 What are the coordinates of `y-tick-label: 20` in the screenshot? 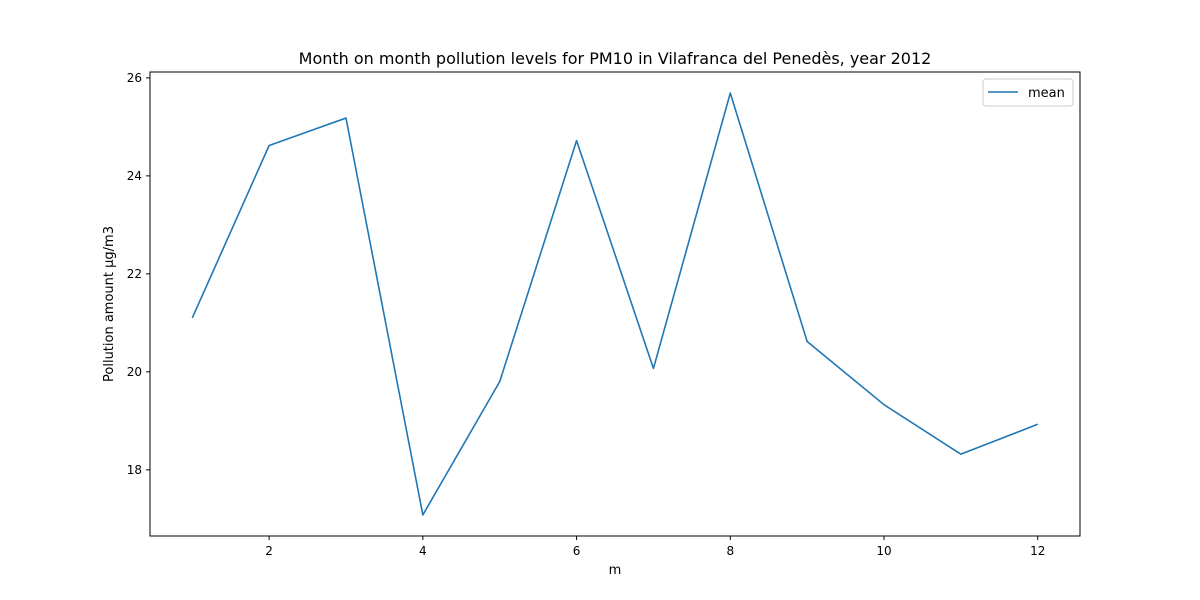 It's located at (134, 372).